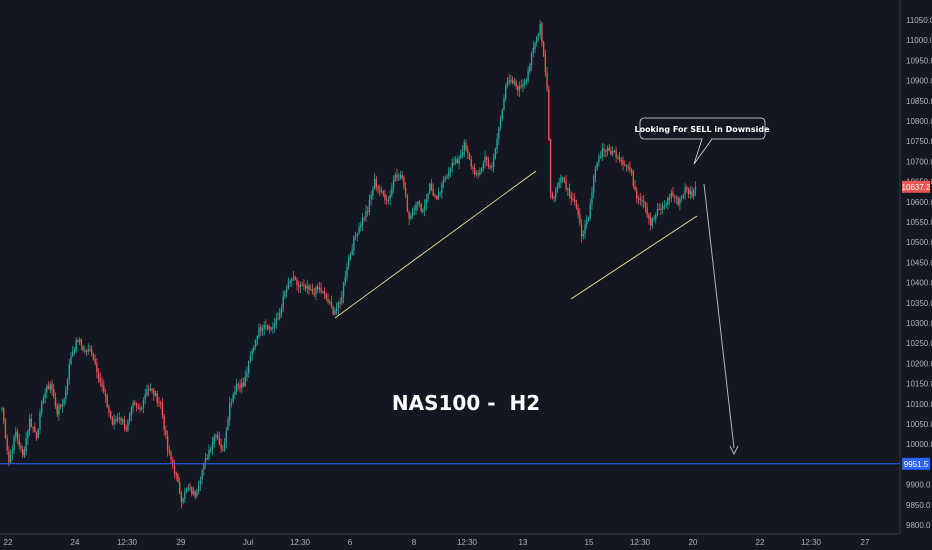  Describe the element at coordinates (467, 542) in the screenshot. I see `x-tick-label: 12:30` at that location.